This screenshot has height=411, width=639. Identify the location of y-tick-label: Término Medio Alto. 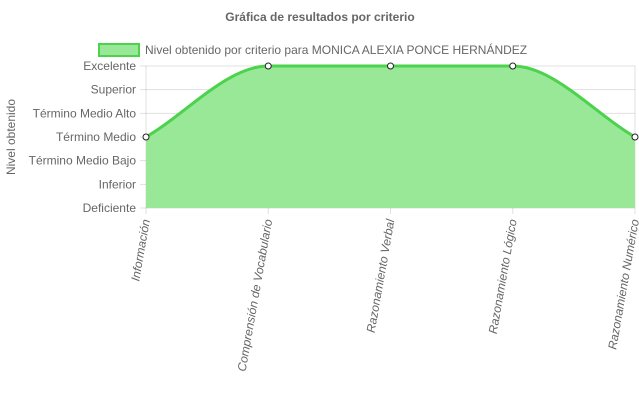
(85, 113).